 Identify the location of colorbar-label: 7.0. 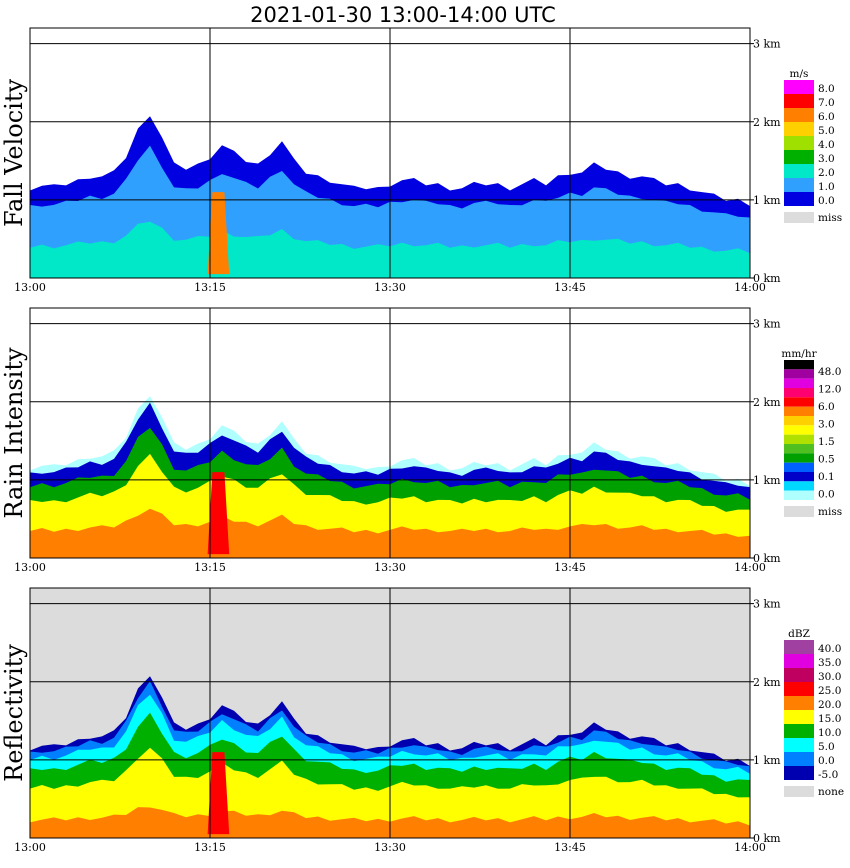
(826, 103).